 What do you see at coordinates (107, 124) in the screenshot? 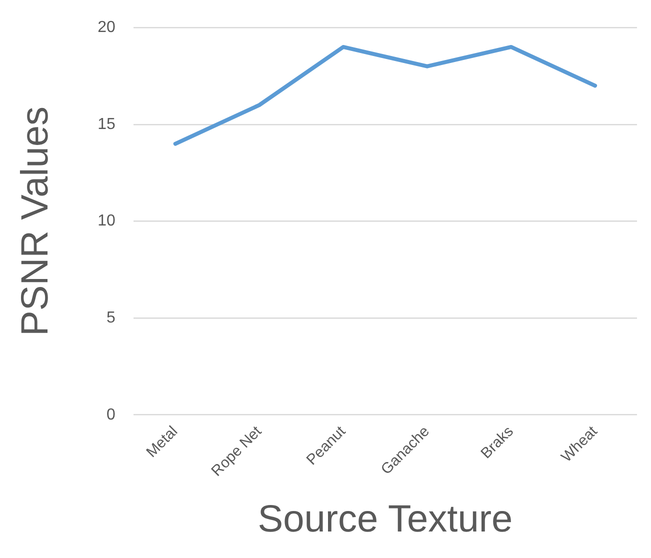
I see `y-tick-label: 15` at bounding box center [107, 124].